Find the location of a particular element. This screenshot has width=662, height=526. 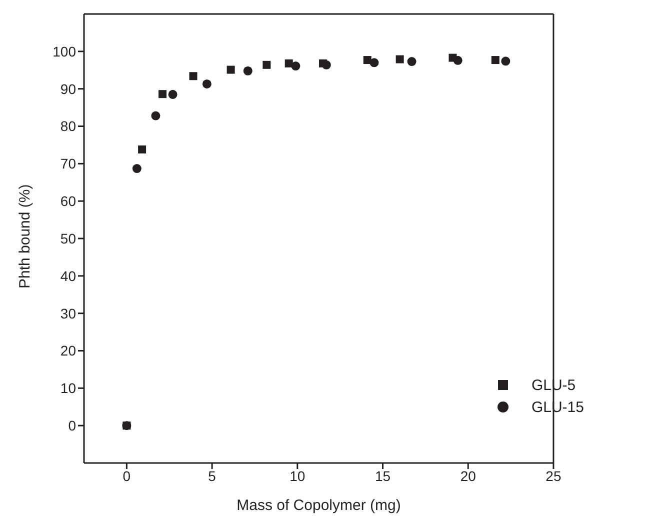

x-tick-label: 5 is located at coordinates (212, 476).